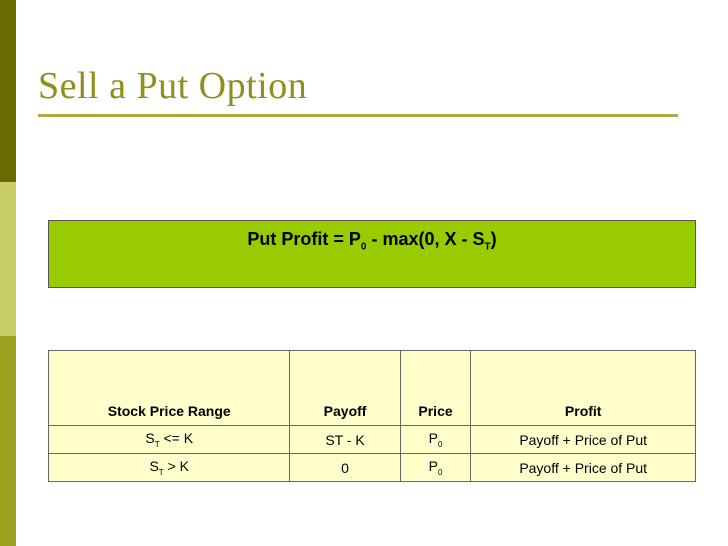 The width and height of the screenshot is (728, 546). Describe the element at coordinates (435, 388) in the screenshot. I see `header-price: Price` at that location.